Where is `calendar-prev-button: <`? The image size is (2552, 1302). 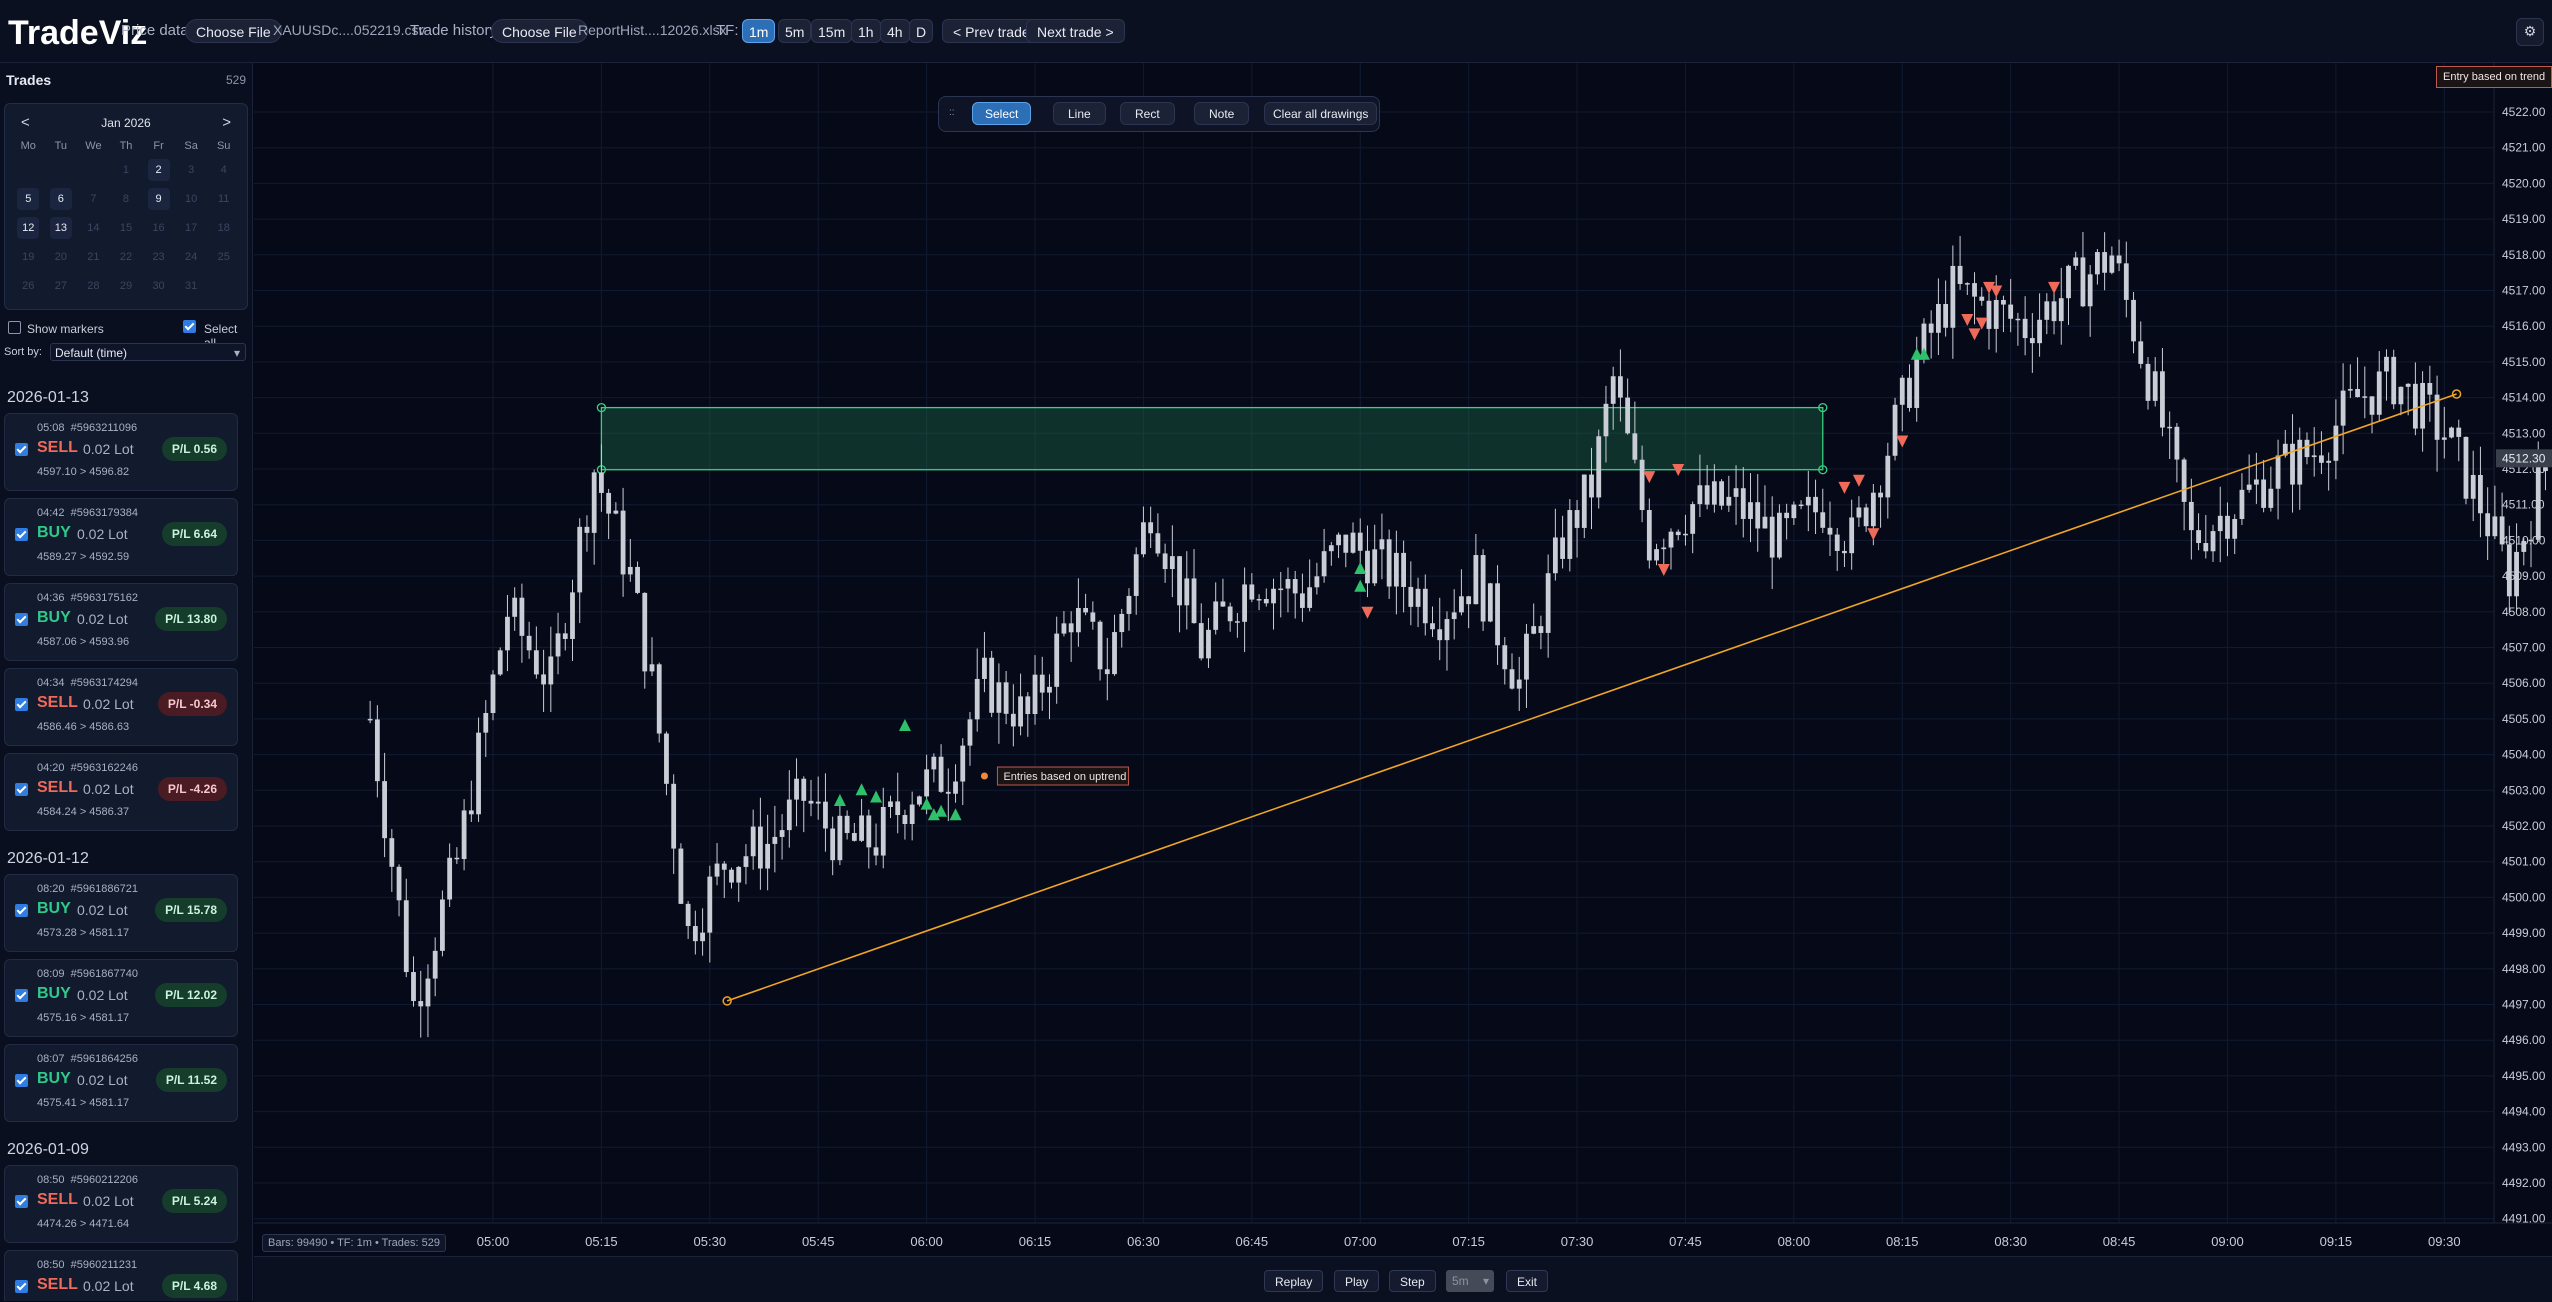 calendar-prev-button: < is located at coordinates (25, 122).